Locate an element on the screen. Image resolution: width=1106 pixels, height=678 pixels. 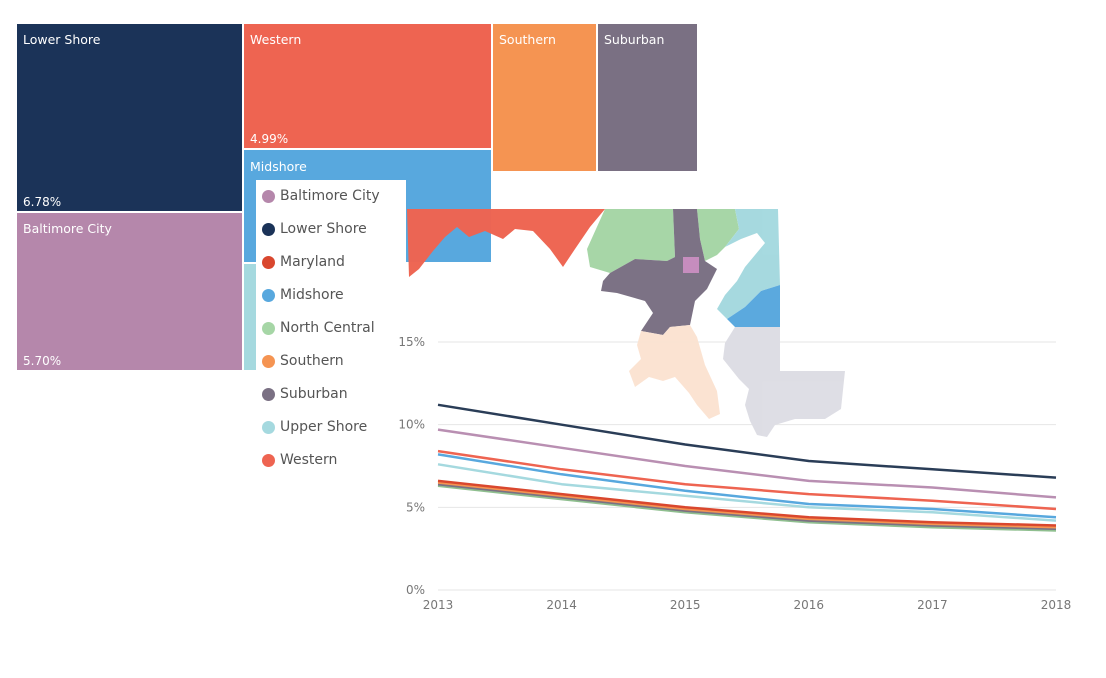
map-region-midshore is located at coordinates (753, 306).